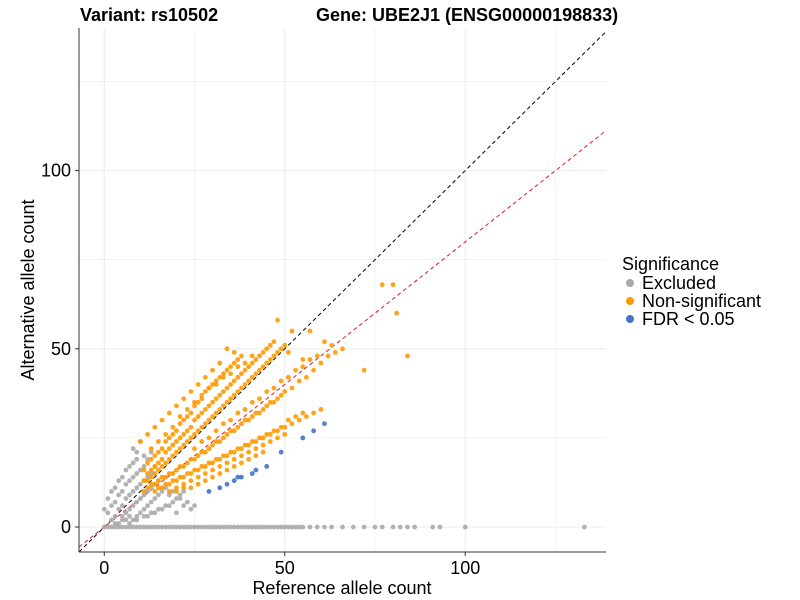  Describe the element at coordinates (688, 319) in the screenshot. I see `legend-label-fdr-0-05: FDR < 0.05` at that location.